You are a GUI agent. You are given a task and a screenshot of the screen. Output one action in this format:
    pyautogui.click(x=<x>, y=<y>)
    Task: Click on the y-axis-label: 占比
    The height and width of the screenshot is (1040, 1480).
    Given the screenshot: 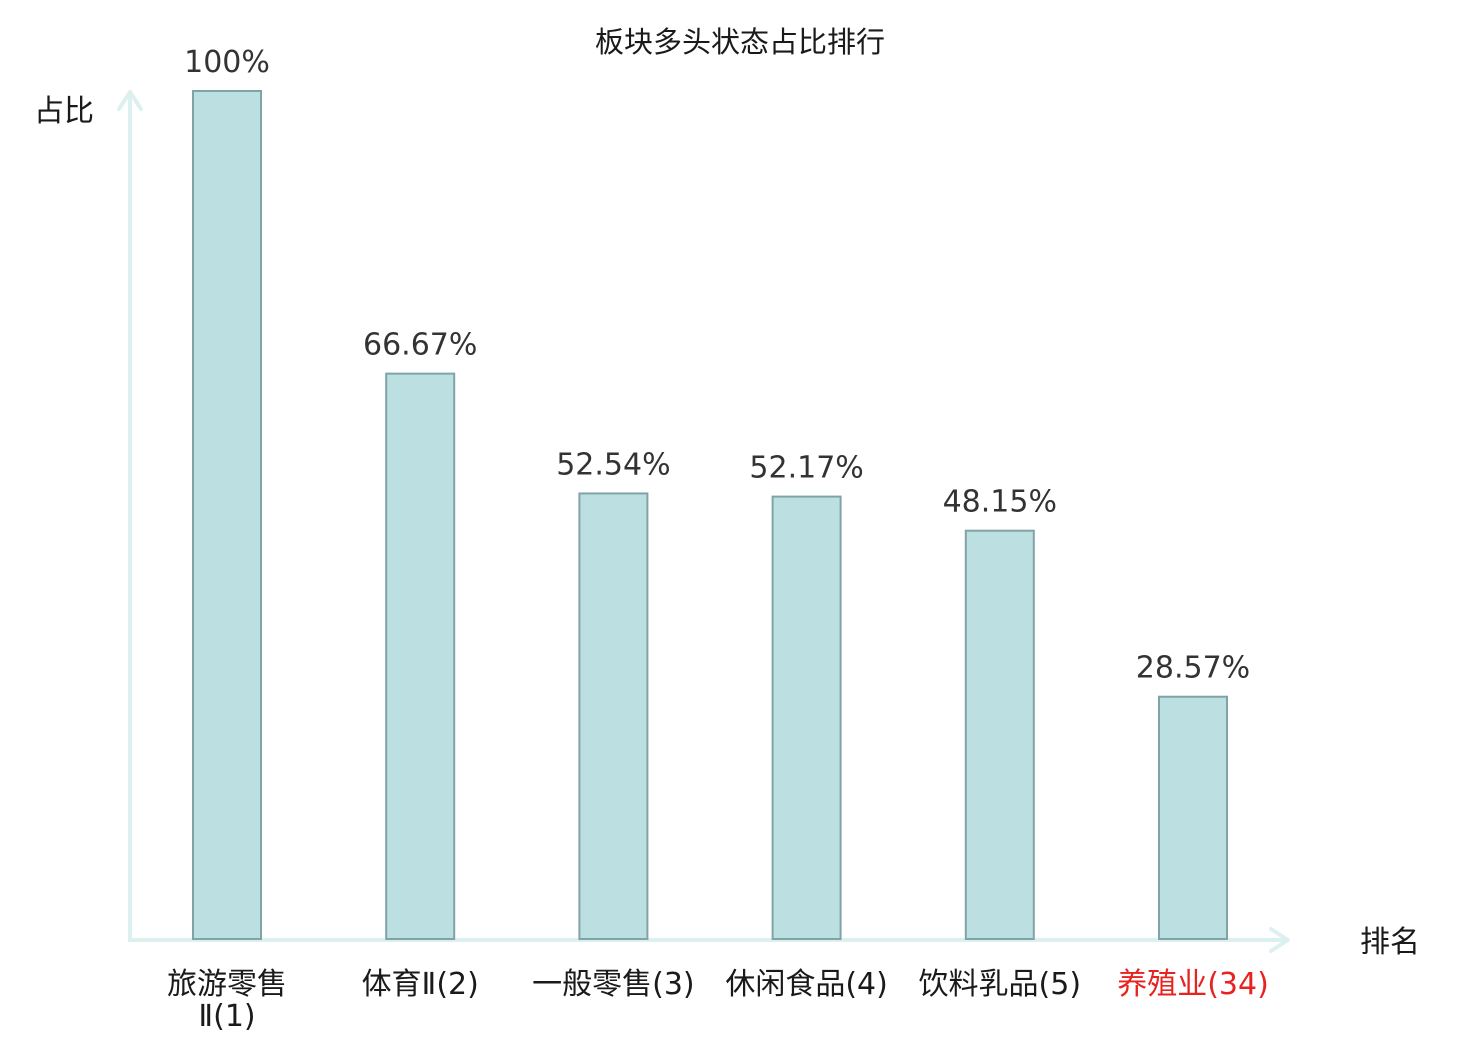 What is the action you would take?
    pyautogui.click(x=64, y=111)
    